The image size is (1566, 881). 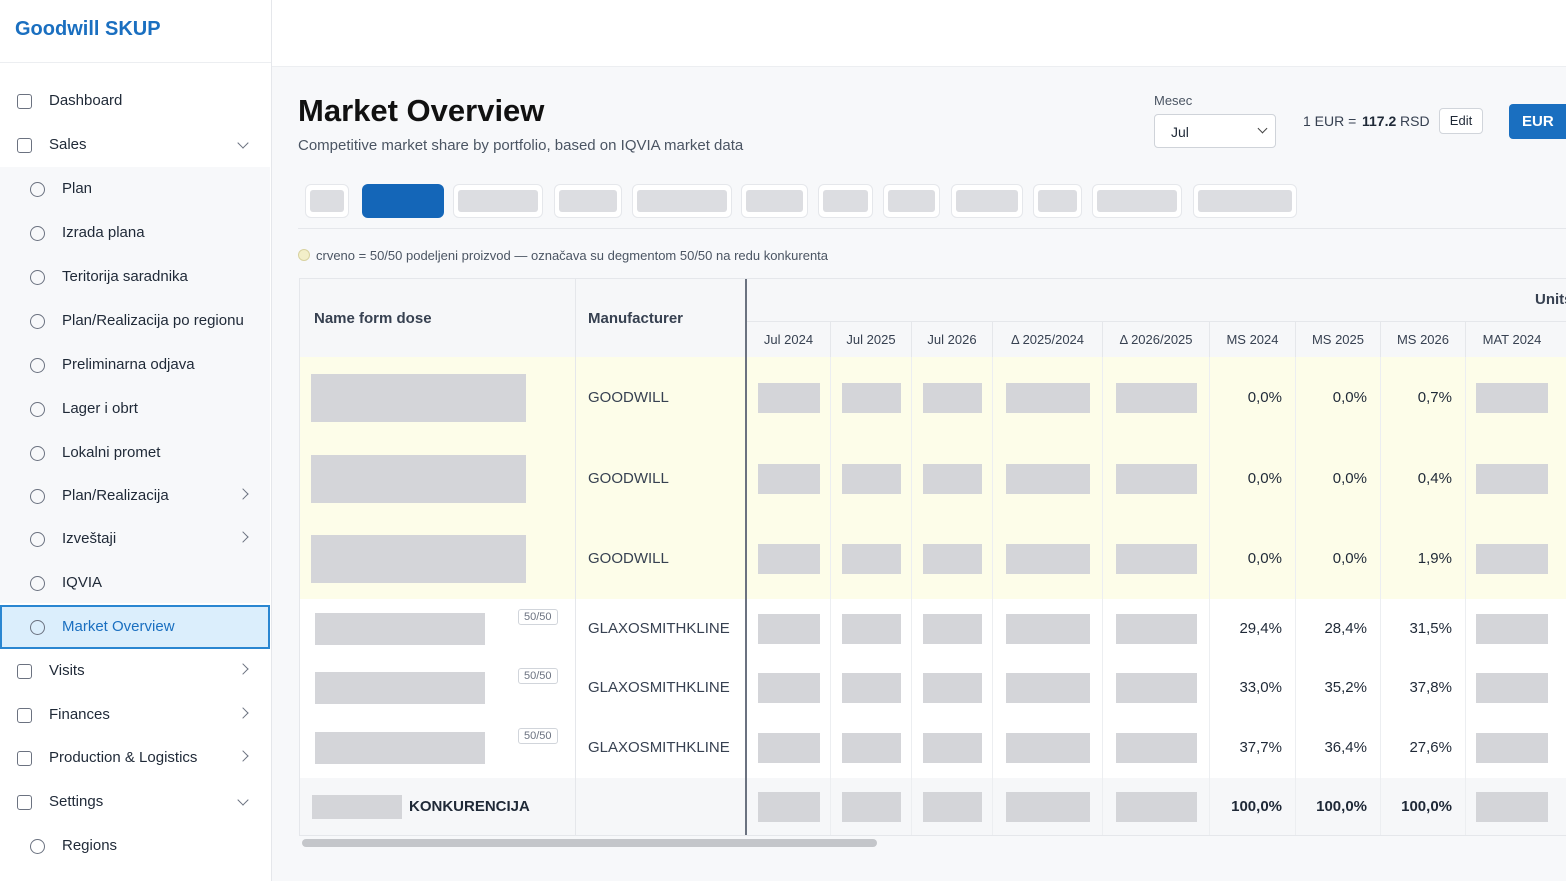 What do you see at coordinates (589, 843) in the screenshot?
I see `scrollbar` at bounding box center [589, 843].